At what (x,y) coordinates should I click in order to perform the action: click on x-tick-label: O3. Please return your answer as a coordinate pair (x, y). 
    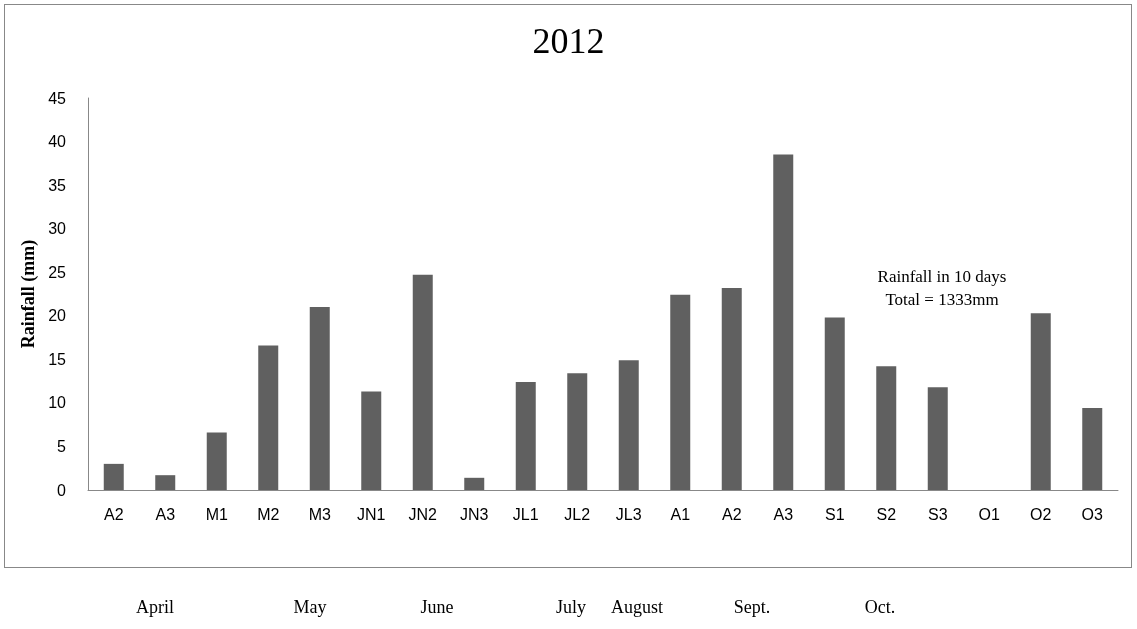
    Looking at the image, I should click on (1092, 514).